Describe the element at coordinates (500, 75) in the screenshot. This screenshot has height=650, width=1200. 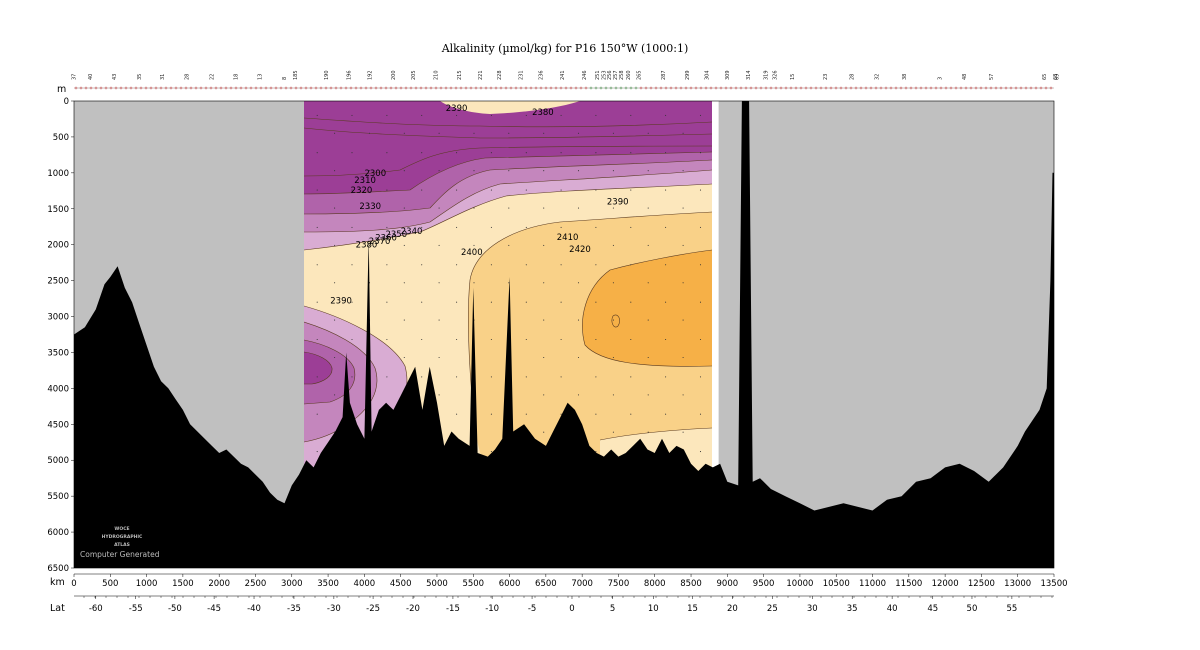
I see `station-label: 228` at that location.